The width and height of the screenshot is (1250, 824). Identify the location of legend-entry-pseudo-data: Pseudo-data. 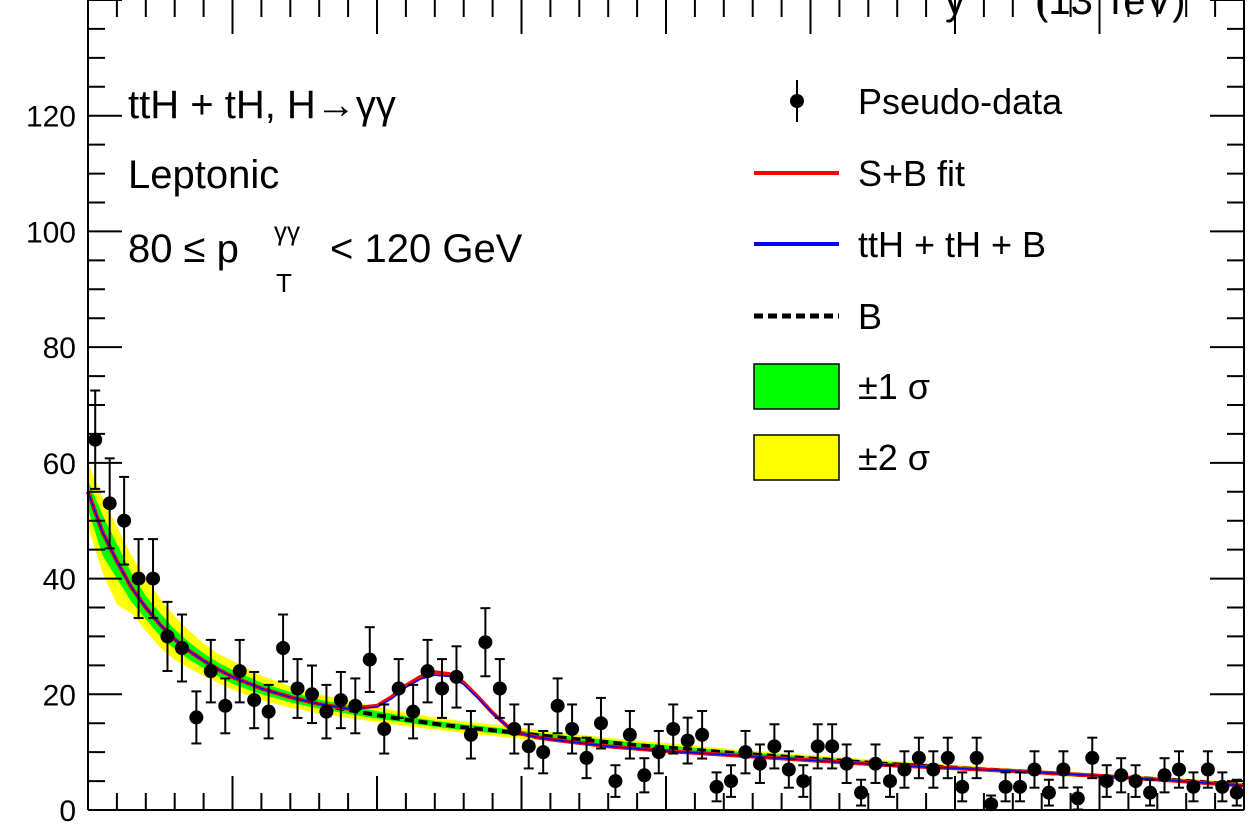
(926, 101).